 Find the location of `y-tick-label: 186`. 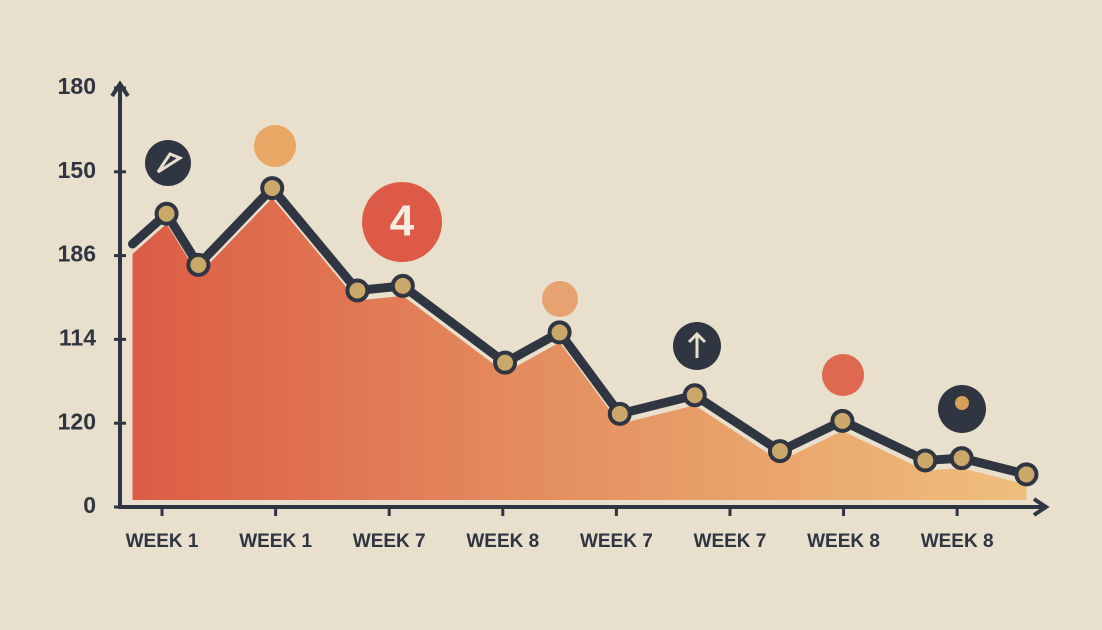

y-tick-label: 186 is located at coordinates (77, 254).